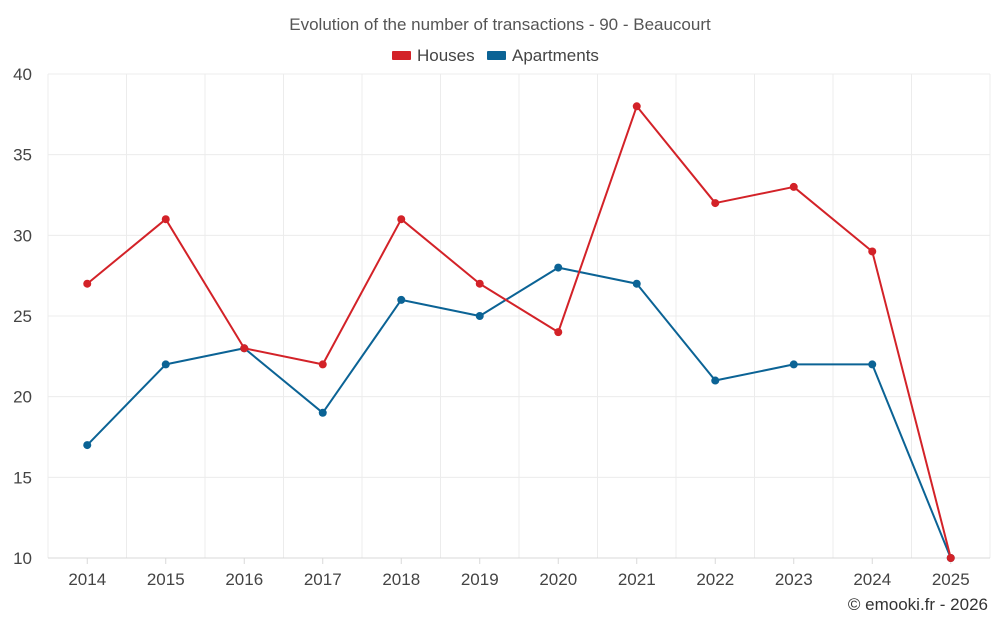  What do you see at coordinates (637, 579) in the screenshot?
I see `x-tick-label: 2021` at bounding box center [637, 579].